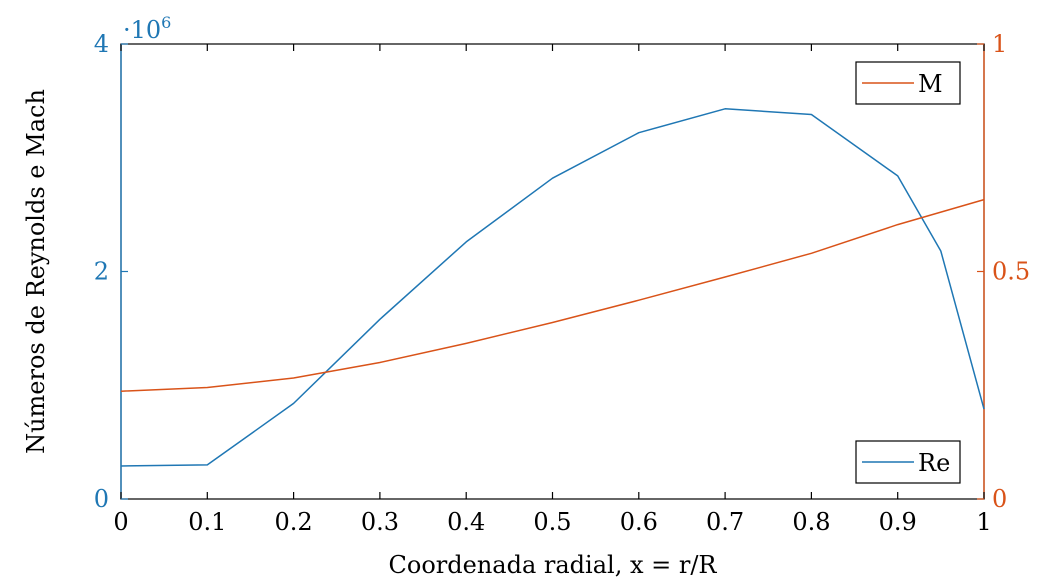  What do you see at coordinates (908, 83) in the screenshot?
I see `legend-m: M` at bounding box center [908, 83].